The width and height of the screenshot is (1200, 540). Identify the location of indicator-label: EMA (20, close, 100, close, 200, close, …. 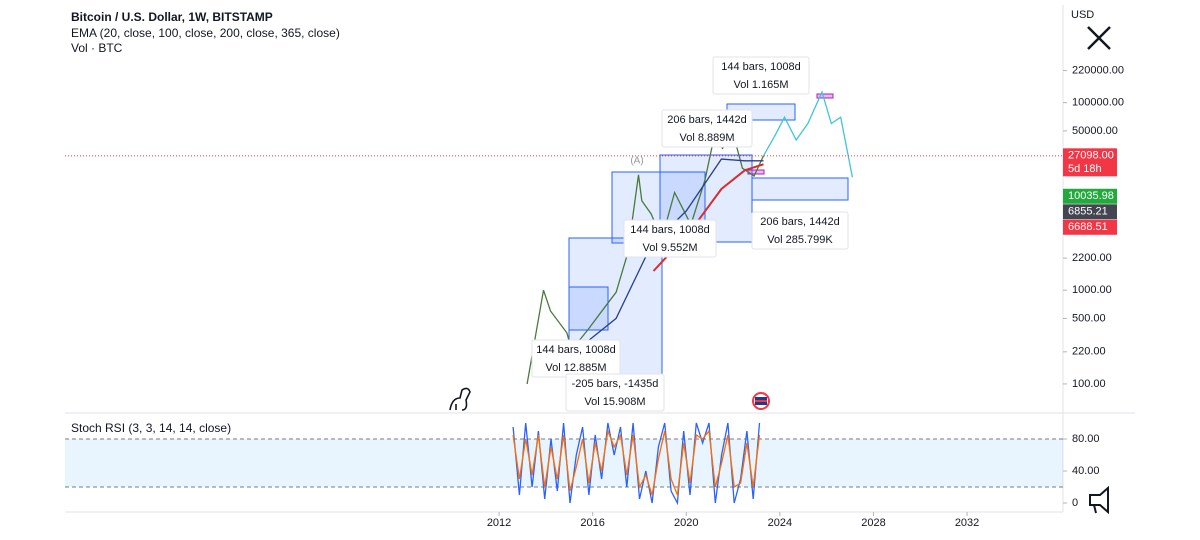
(205, 33).